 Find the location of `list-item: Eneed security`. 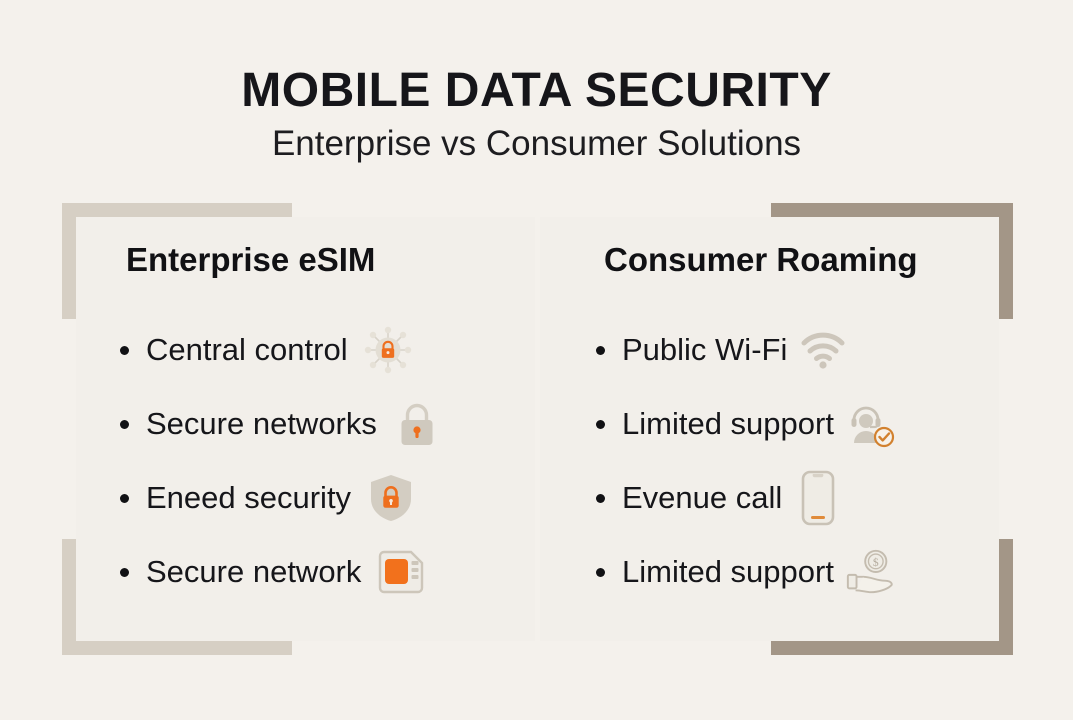

list-item: Eneed security is located at coordinates (322, 498).